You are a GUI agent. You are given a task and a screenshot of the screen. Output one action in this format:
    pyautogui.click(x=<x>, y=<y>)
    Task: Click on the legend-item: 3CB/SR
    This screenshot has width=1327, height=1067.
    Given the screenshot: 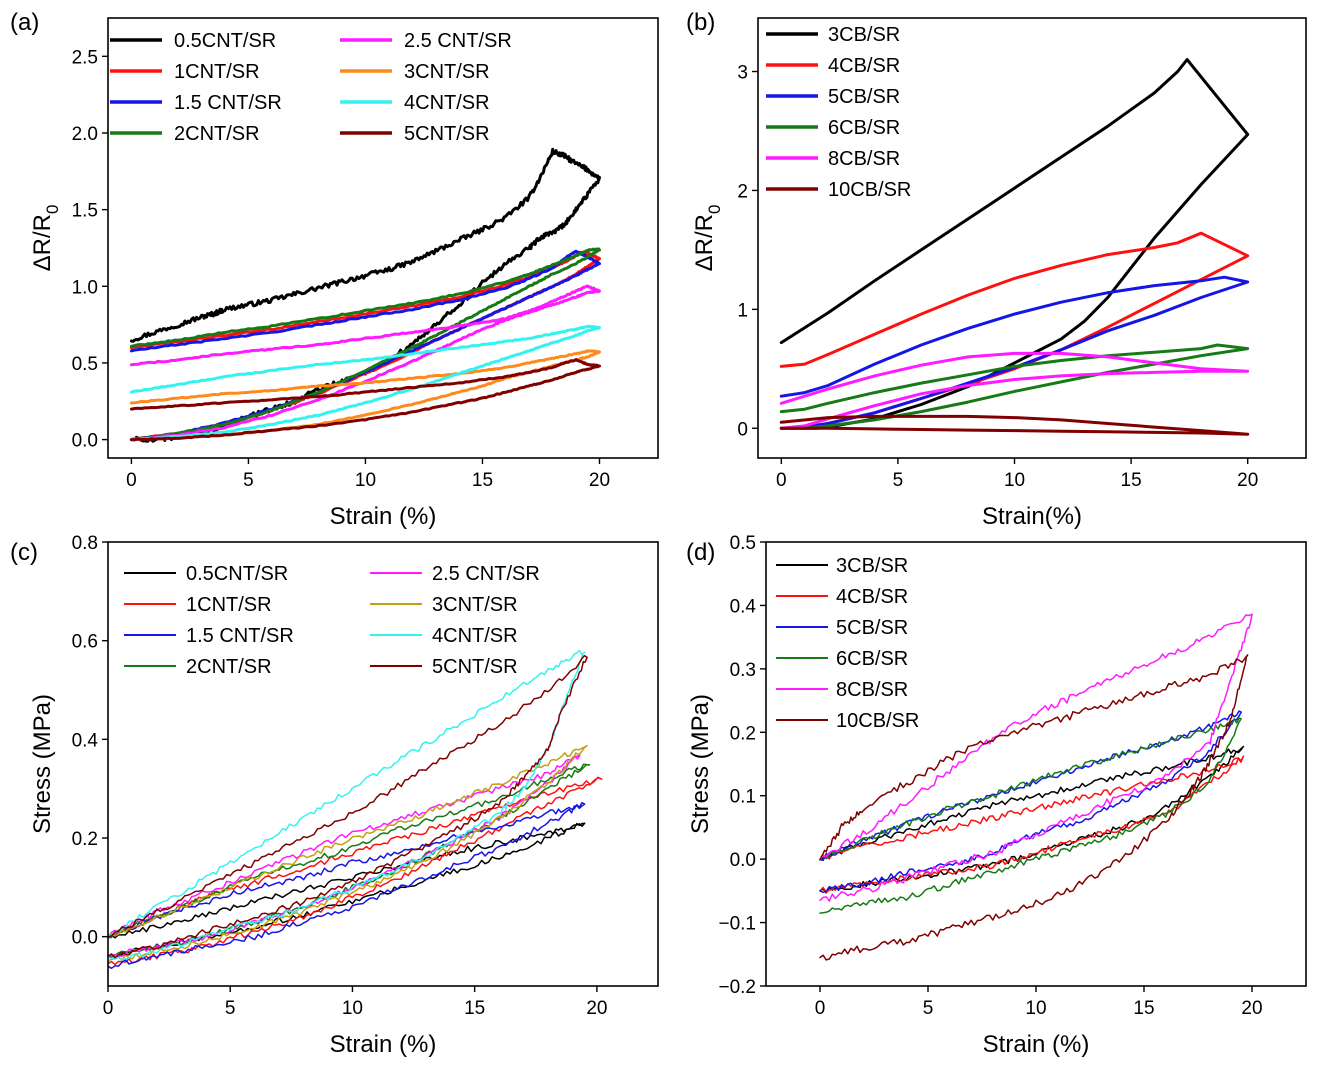 What is the action you would take?
    pyautogui.click(x=833, y=35)
    